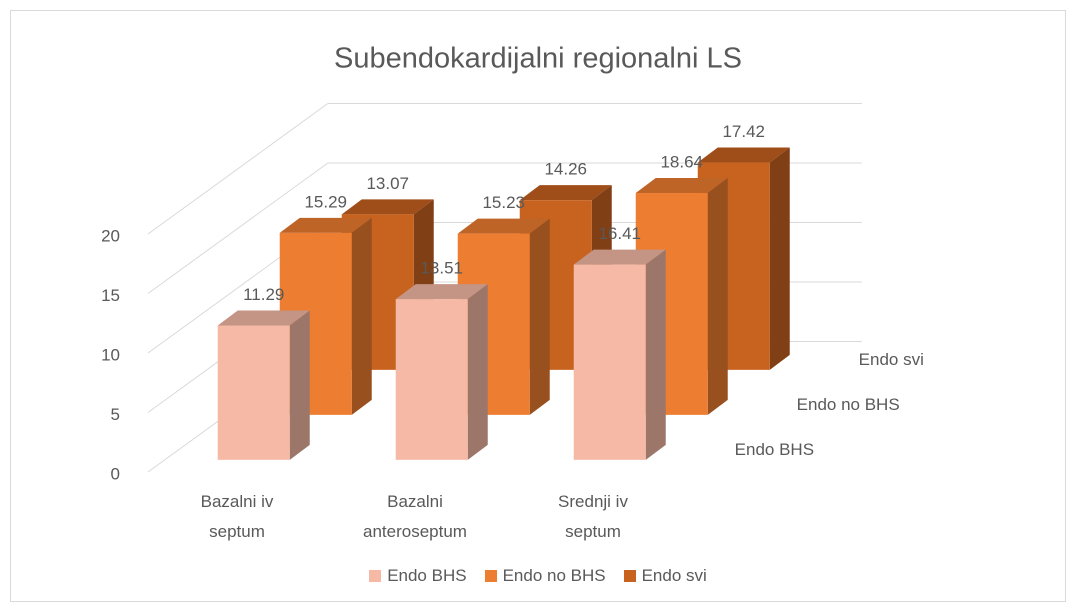  I want to click on legend-item: Endo no BHS, so click(545, 576).